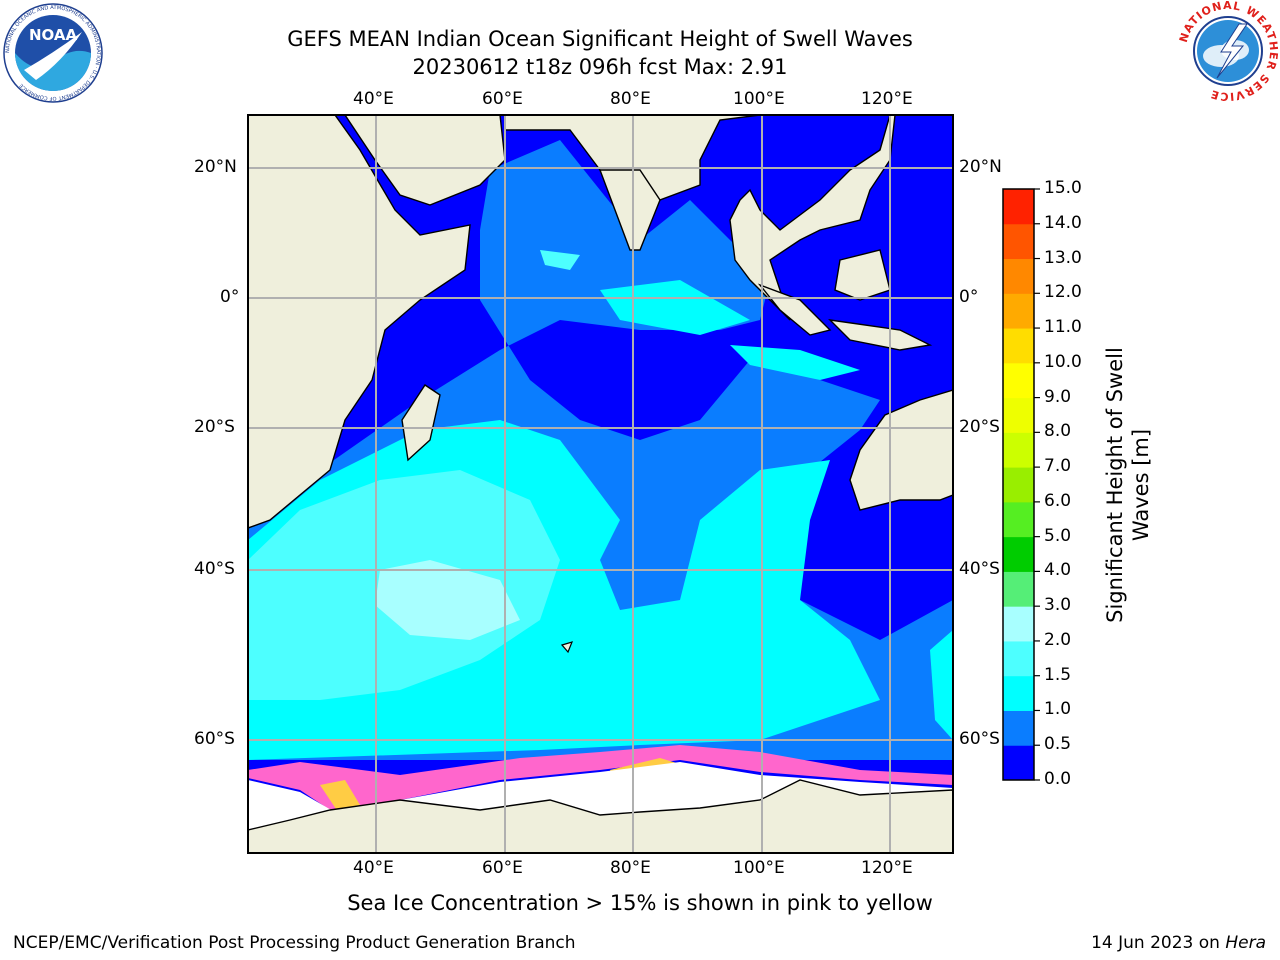  What do you see at coordinates (630, 99) in the screenshot?
I see `lon-label-top: 80°E` at bounding box center [630, 99].